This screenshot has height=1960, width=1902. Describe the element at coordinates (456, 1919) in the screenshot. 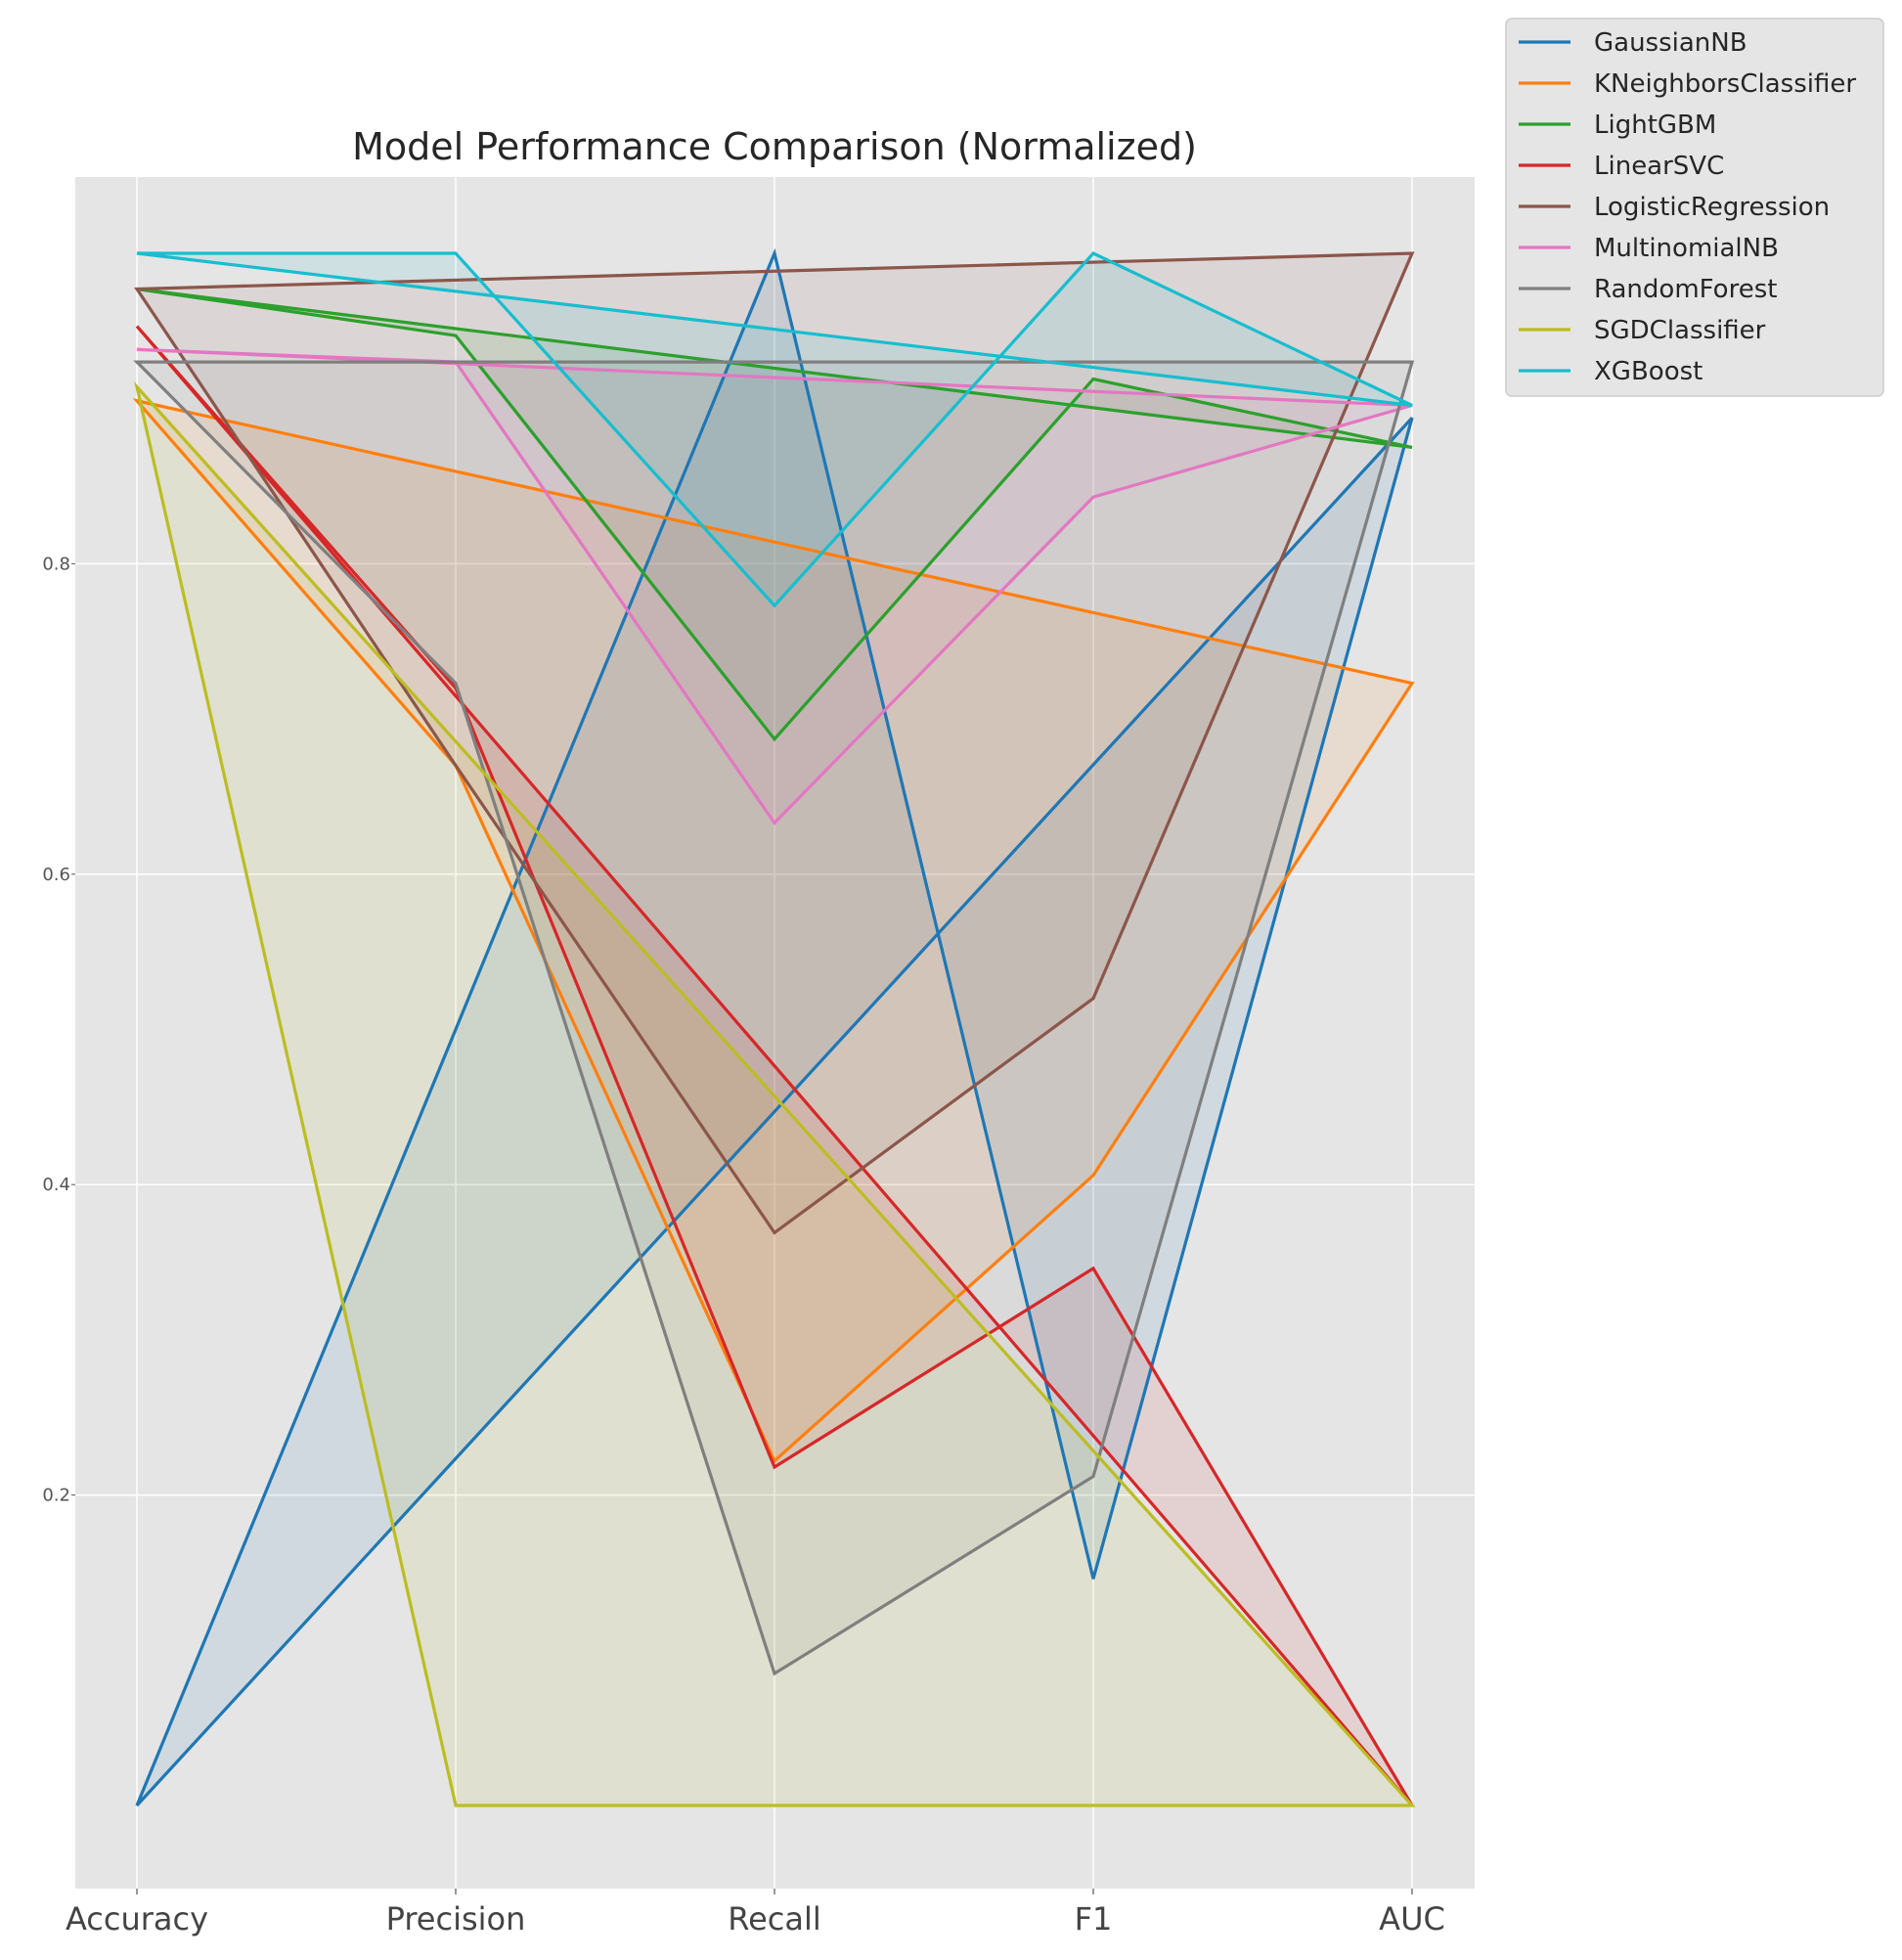

I see `x-tick-label: Precision` at that location.